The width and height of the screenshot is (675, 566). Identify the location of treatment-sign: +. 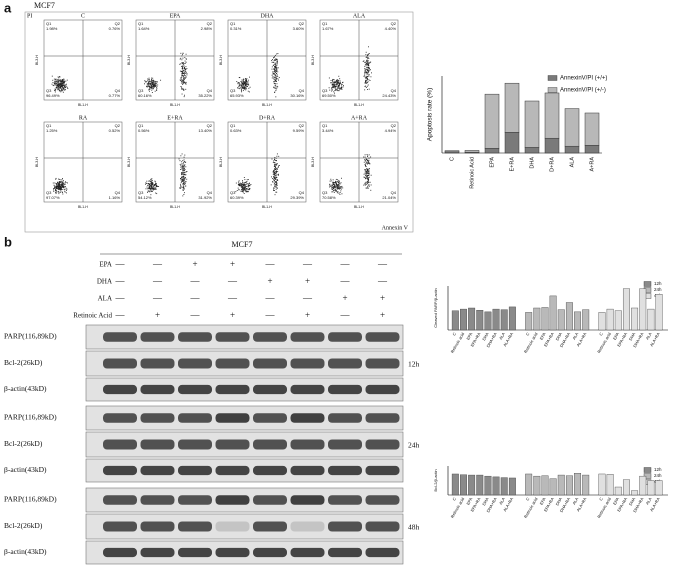
(269, 281).